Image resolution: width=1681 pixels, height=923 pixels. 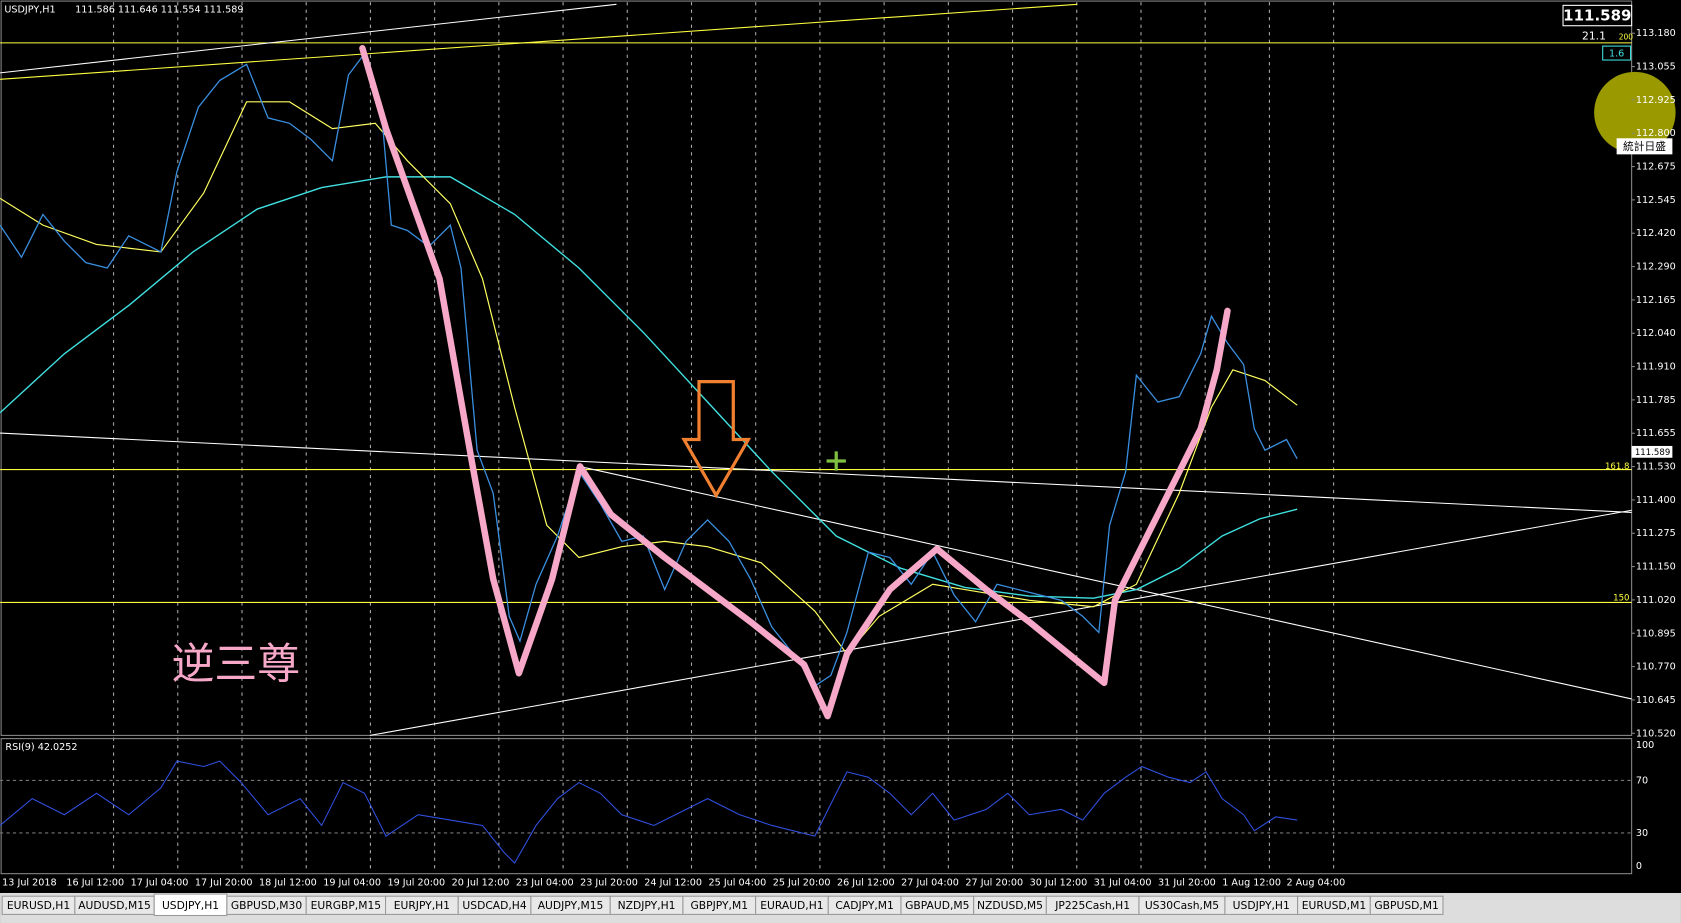 I want to click on price-axis-label: 112.165, so click(x=1656, y=300).